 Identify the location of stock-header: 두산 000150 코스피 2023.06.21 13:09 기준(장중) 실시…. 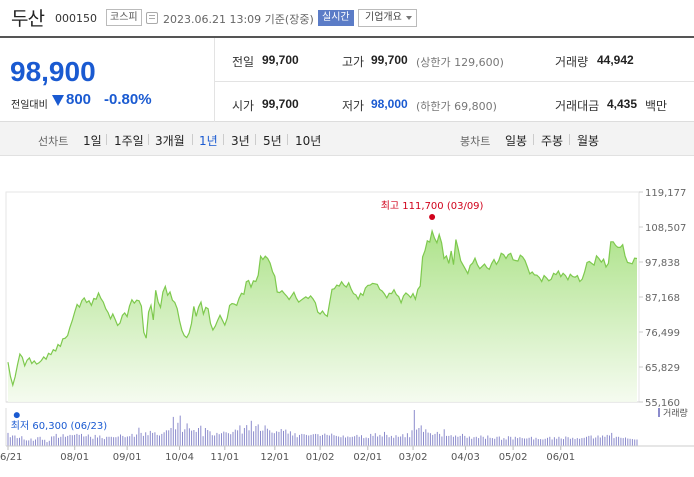
(347, 18).